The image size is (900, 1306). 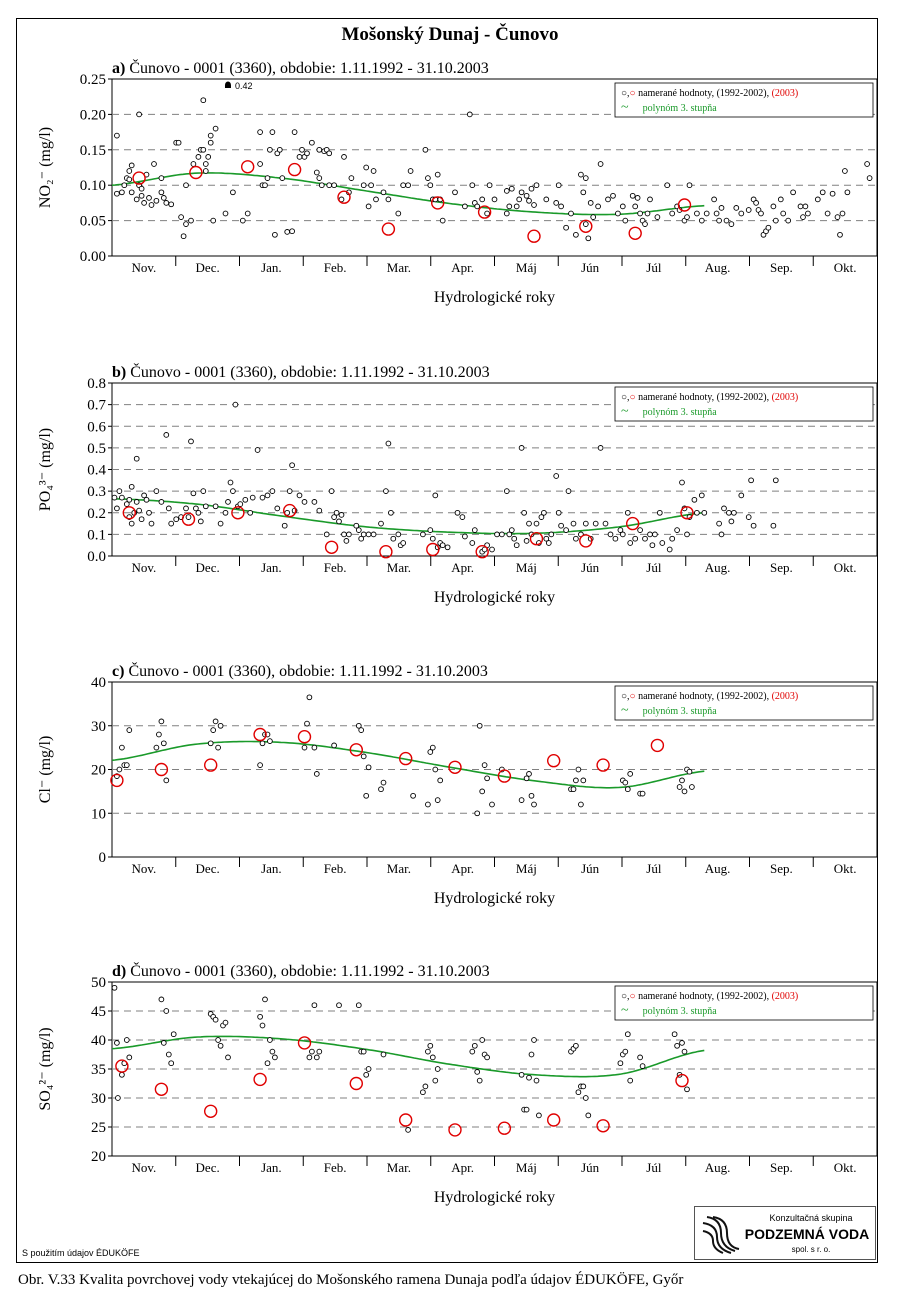 What do you see at coordinates (96, 449) in the screenshot?
I see `y-tick-label: 0.5` at bounding box center [96, 449].